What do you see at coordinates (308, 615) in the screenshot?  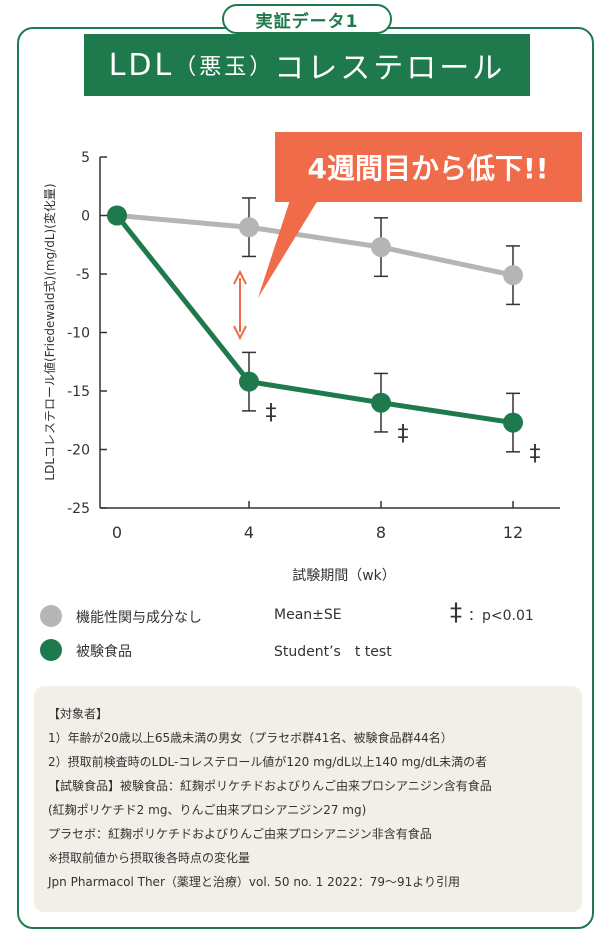 I see `legend-stat-mean: Mean±SE` at bounding box center [308, 615].